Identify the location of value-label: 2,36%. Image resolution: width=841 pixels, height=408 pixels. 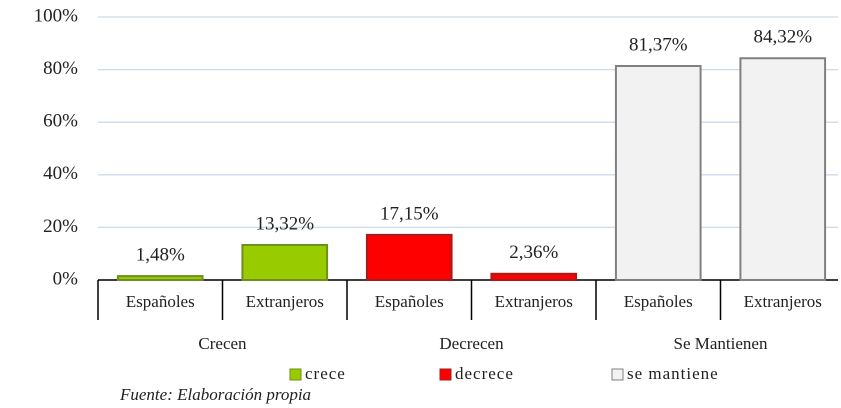
(533, 252).